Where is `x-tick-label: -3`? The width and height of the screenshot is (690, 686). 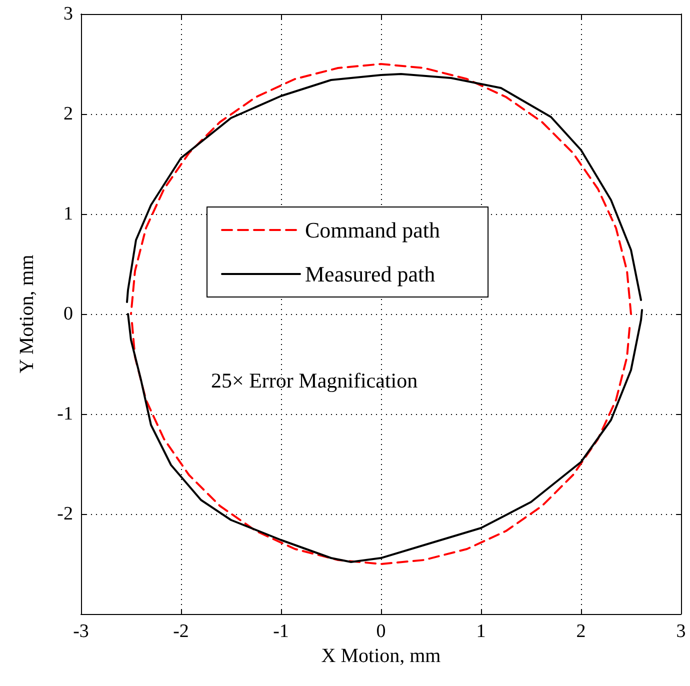
x-tick-label: -3 is located at coordinates (81, 631).